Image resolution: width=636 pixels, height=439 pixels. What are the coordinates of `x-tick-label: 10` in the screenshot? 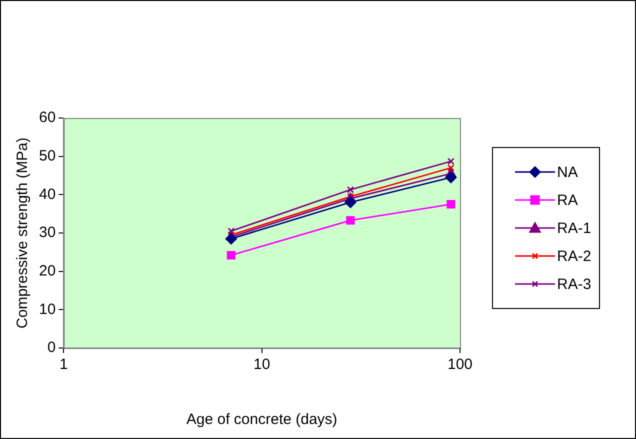 It's located at (262, 365).